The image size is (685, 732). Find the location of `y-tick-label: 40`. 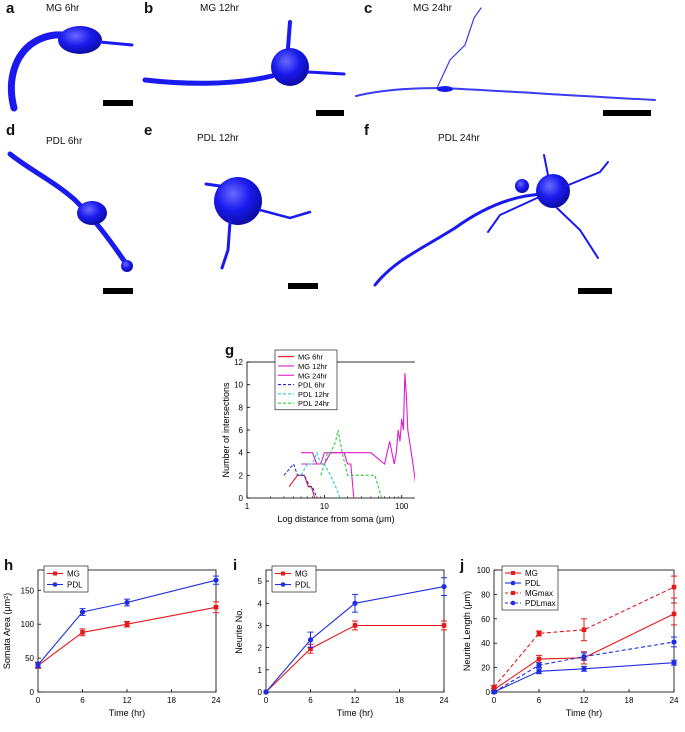

y-tick-label: 40 is located at coordinates (485, 643).